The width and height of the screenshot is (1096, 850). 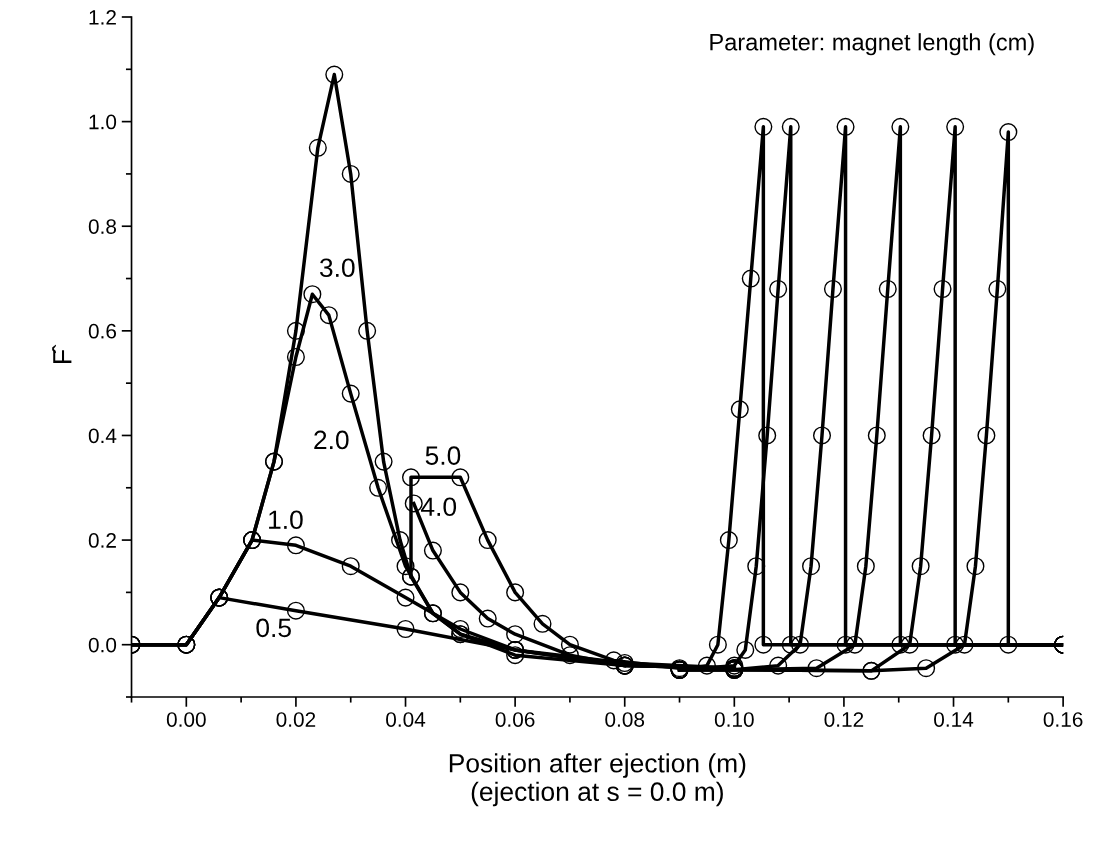 I want to click on series-label: 1.0, so click(x=286, y=520).